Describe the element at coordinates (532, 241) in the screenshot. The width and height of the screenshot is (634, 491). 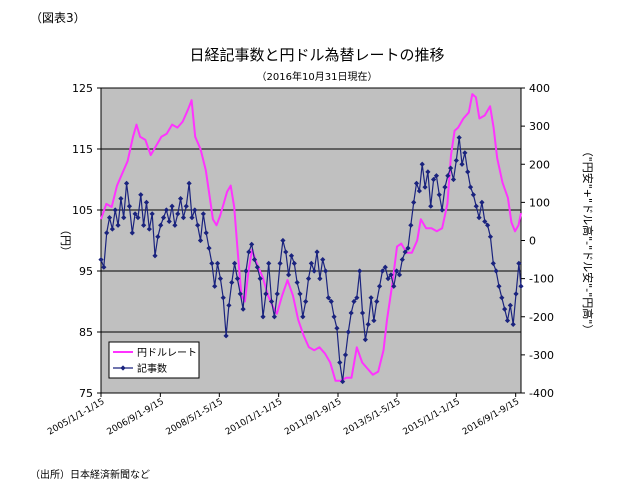
I see `y-right-tick-label: 0` at that location.